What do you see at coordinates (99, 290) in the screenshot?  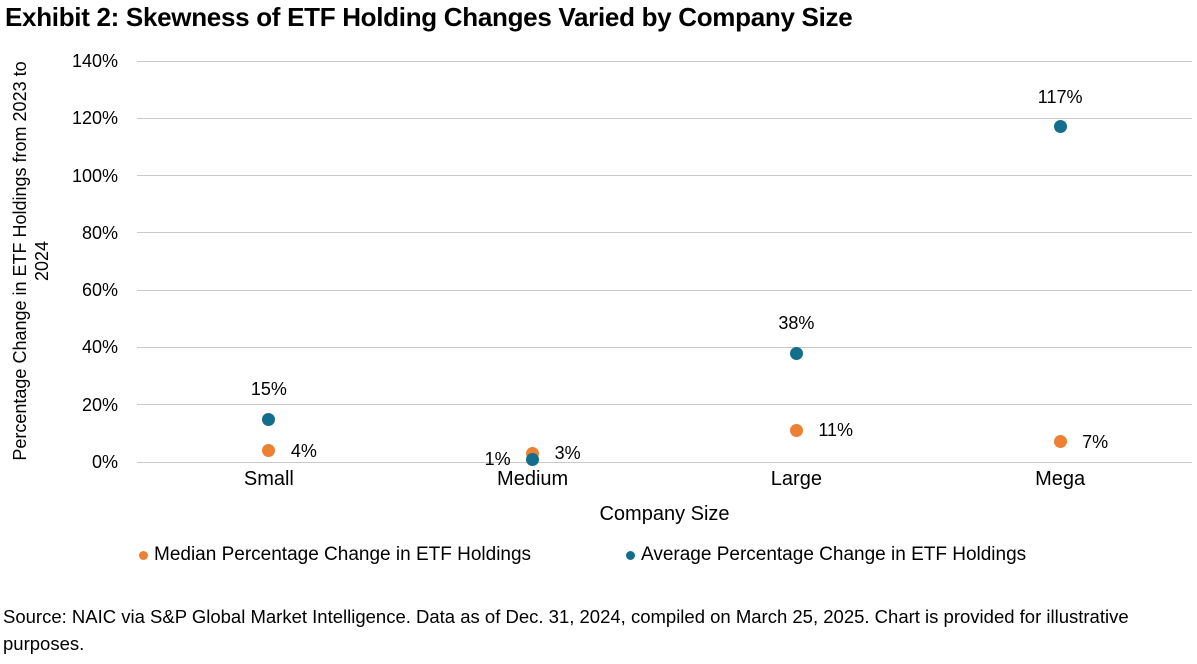 I see `y-tick-label: 60%` at bounding box center [99, 290].